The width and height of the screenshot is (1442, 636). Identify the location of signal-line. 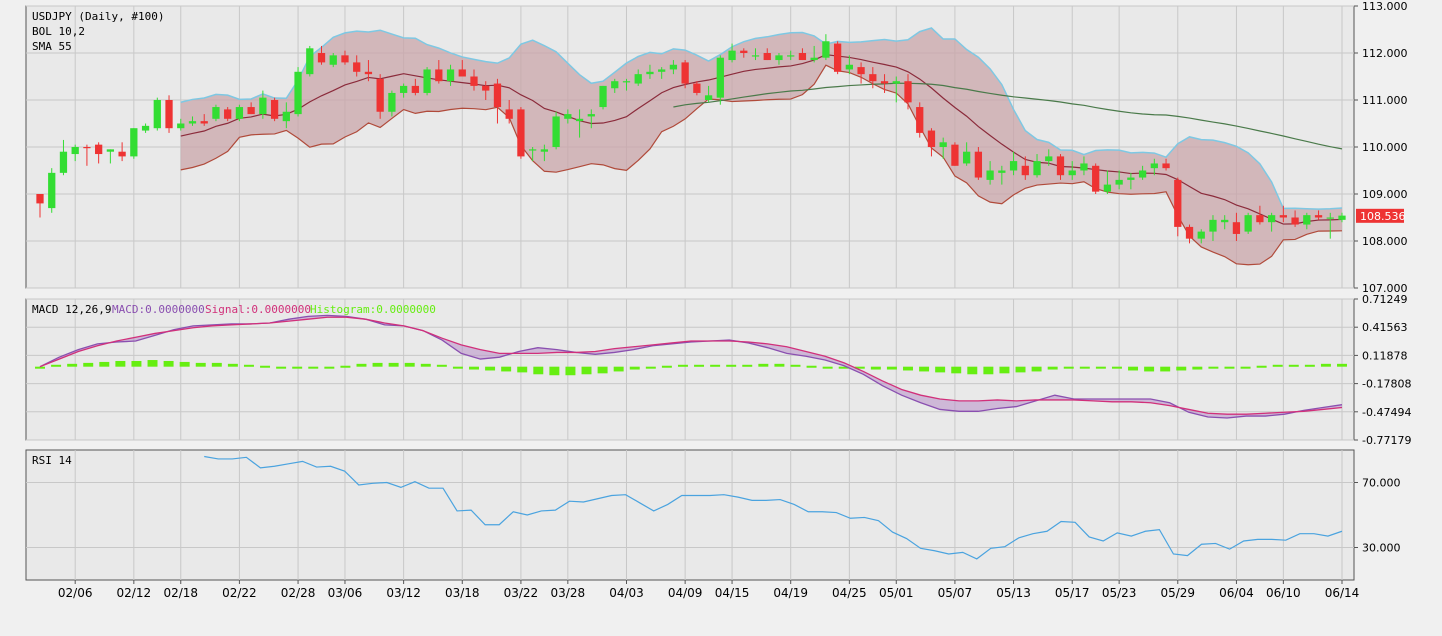
(691, 365).